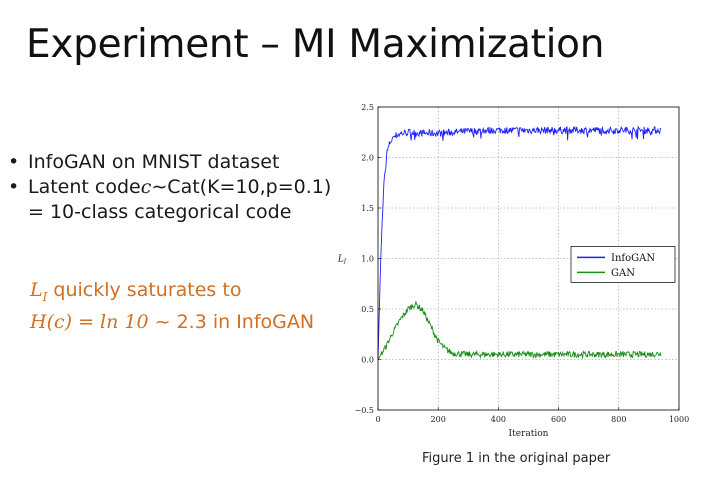 The width and height of the screenshot is (720, 498). I want to click on bullet-suffix: ∼Cat(K=10,p=0.1), so click(241, 187).